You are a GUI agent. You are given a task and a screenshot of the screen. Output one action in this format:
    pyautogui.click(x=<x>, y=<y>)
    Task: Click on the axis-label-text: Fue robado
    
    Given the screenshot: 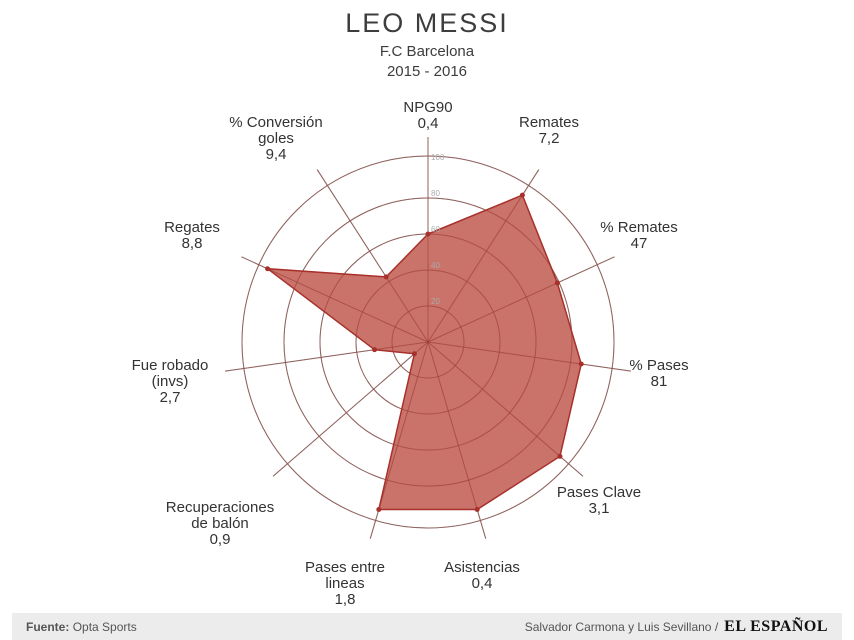 What is the action you would take?
    pyautogui.click(x=170, y=365)
    